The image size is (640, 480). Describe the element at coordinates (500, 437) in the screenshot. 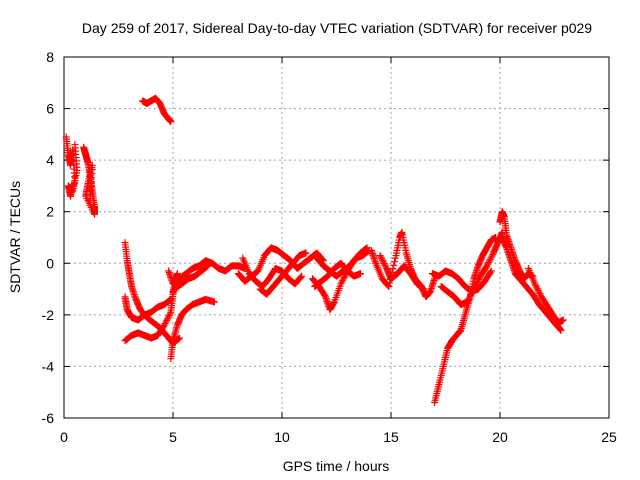

I see `x-tick-label: 20` at that location.